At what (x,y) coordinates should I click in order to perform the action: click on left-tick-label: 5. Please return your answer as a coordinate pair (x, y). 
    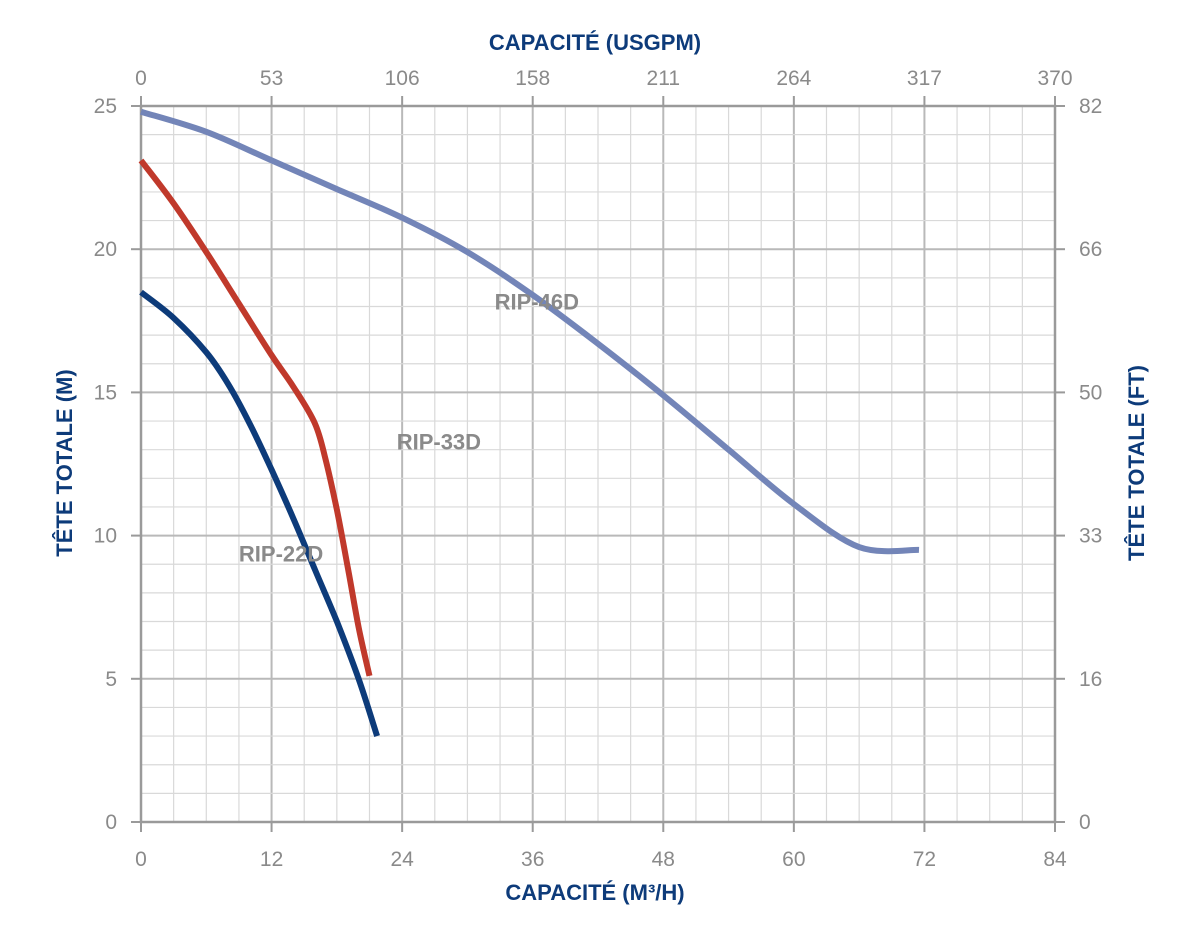
    Looking at the image, I should click on (111, 679).